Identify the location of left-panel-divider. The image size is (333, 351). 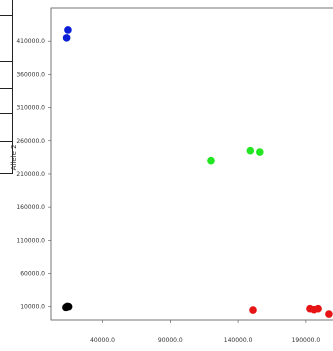
(6, 87).